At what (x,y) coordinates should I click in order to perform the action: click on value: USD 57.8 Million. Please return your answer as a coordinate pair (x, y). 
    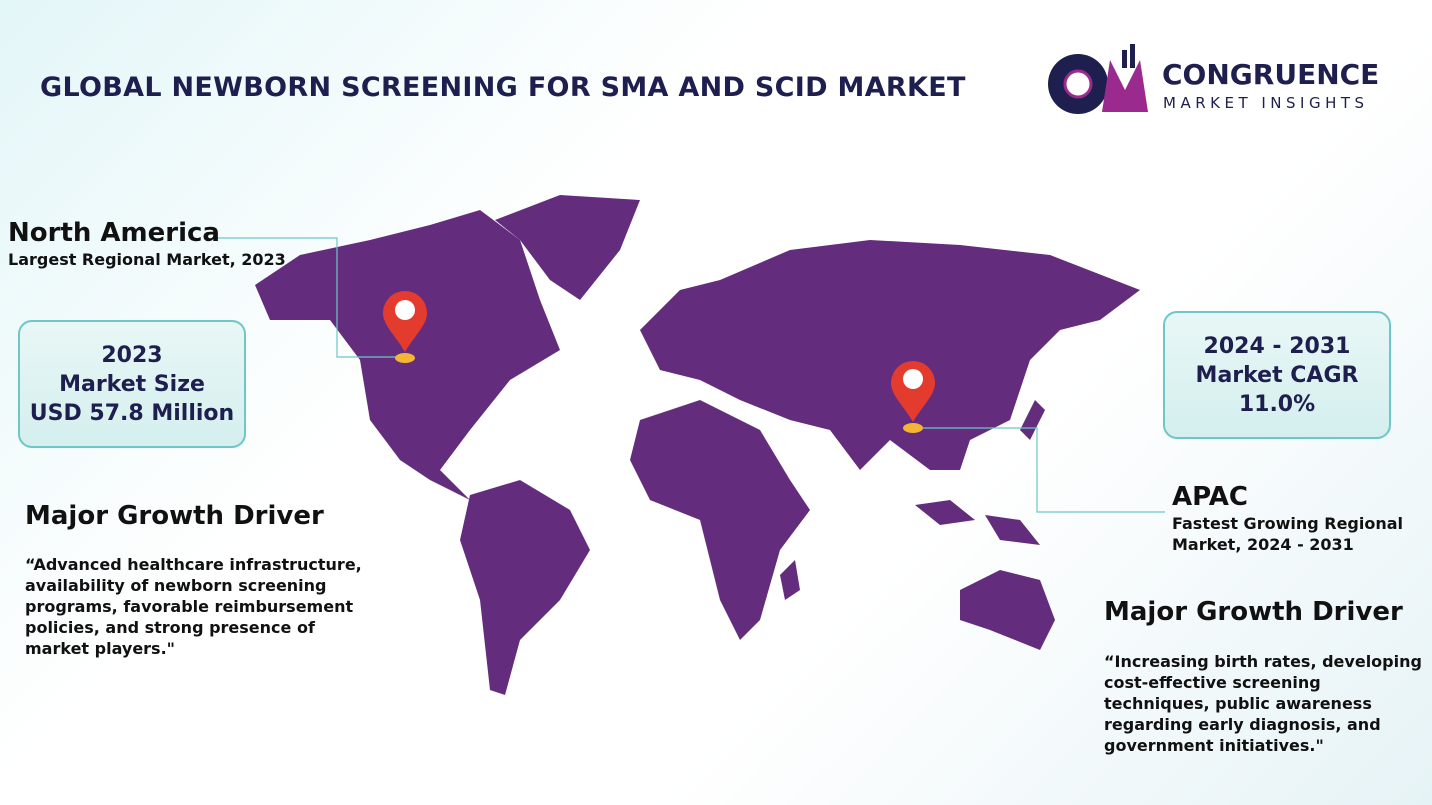
    Looking at the image, I should click on (132, 413).